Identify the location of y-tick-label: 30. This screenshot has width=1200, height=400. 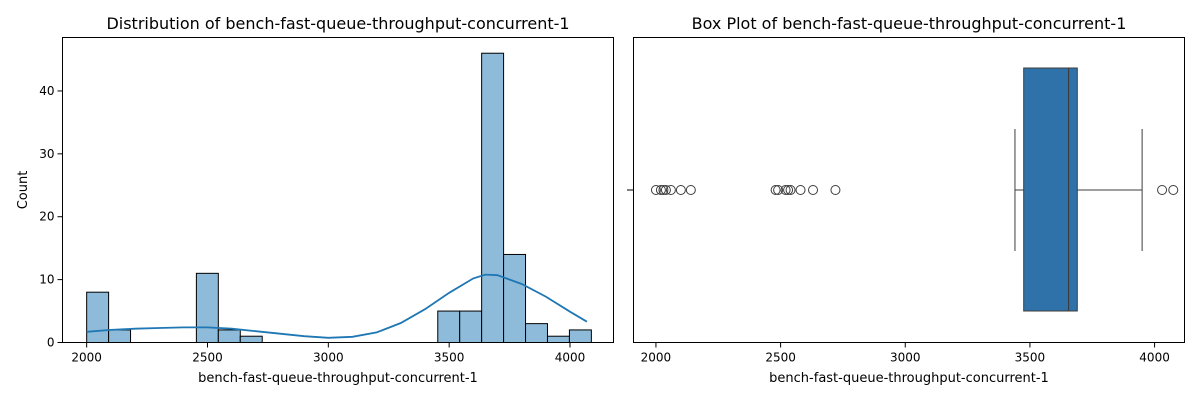
(46, 154).